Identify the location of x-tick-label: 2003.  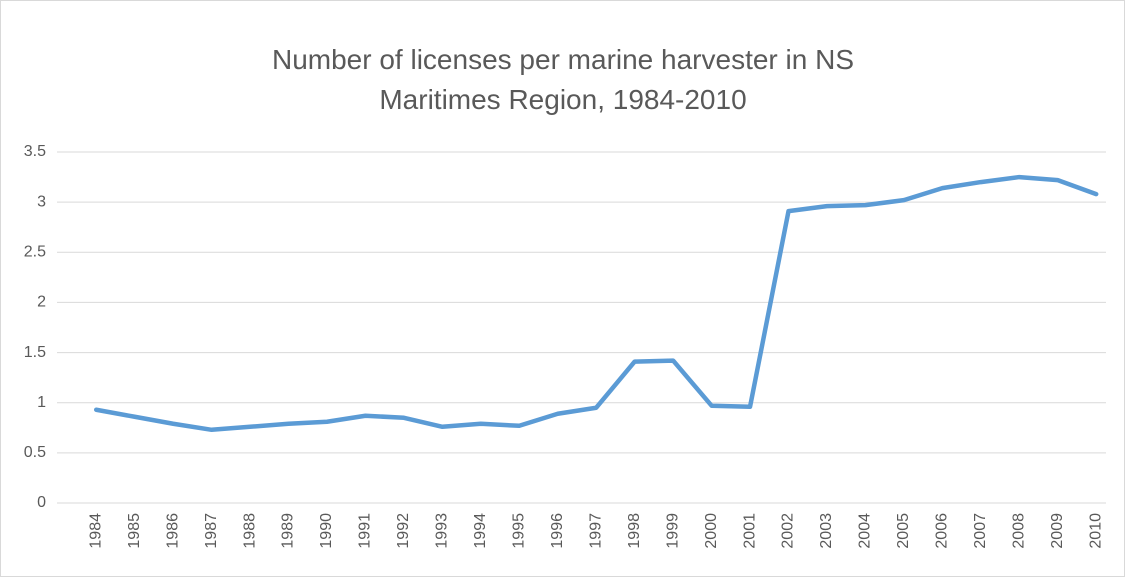
(826, 531).